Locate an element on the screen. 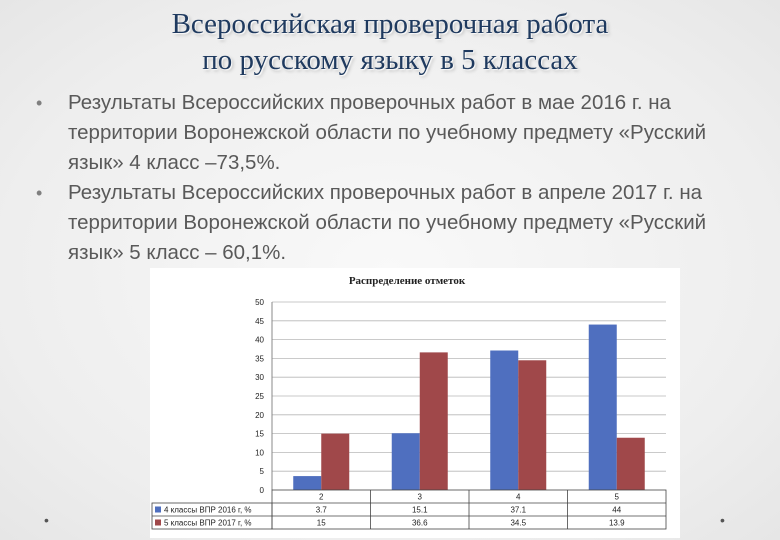  data-table-value: 44 is located at coordinates (616, 510).